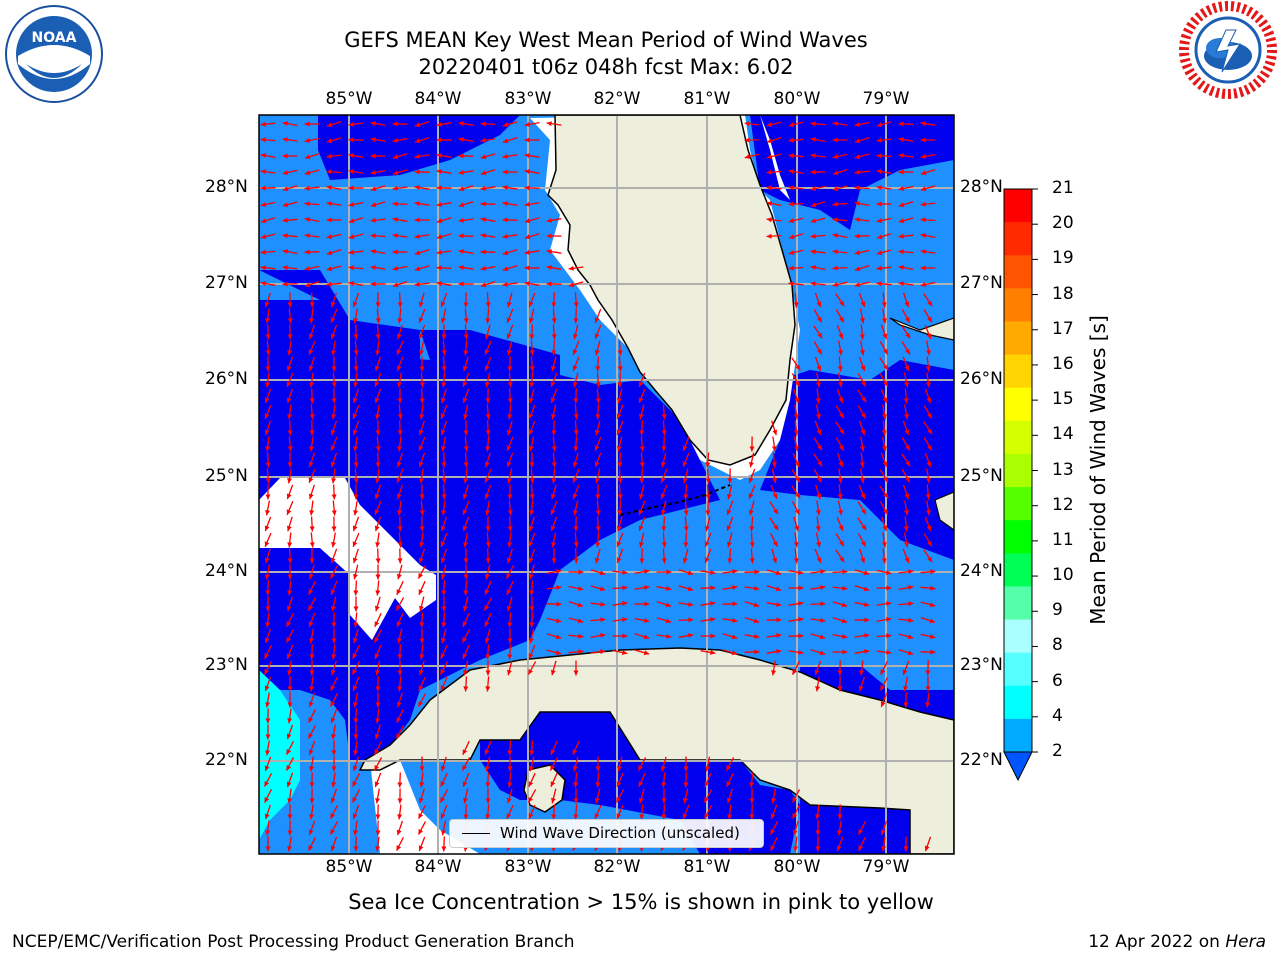  What do you see at coordinates (1057, 680) in the screenshot?
I see `colorbar-tick-label: 6` at bounding box center [1057, 680].